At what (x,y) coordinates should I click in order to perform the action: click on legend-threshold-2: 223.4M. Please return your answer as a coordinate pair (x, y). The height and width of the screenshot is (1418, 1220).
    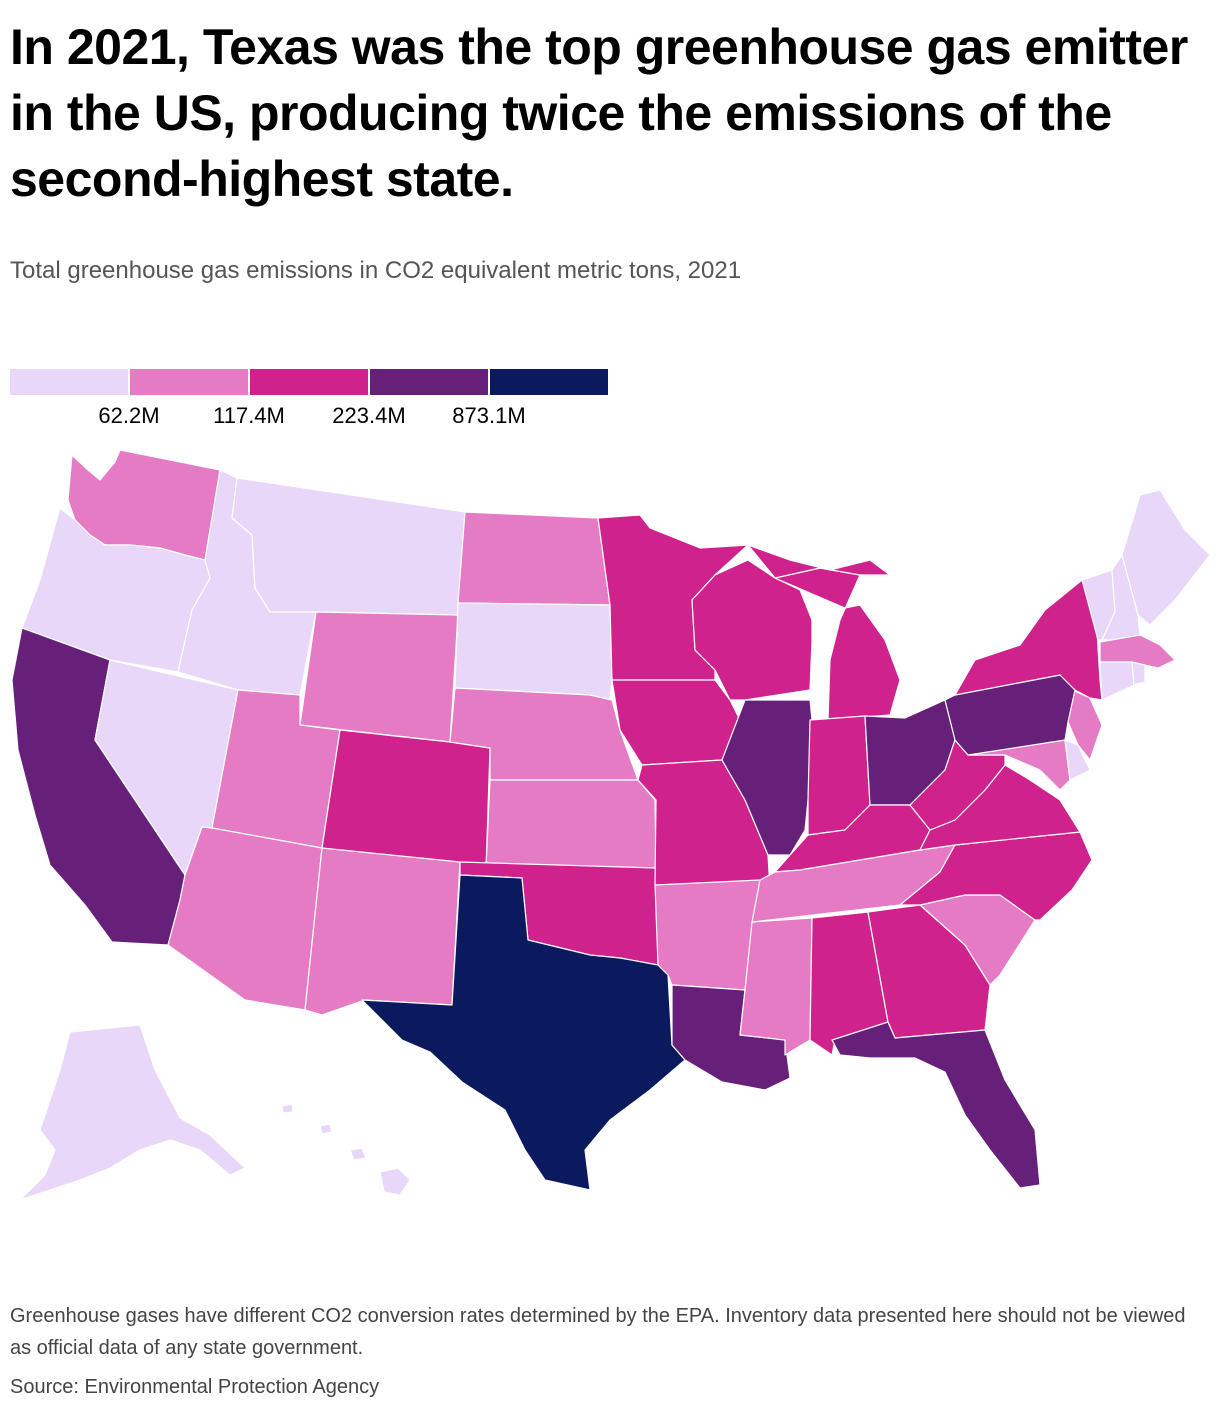
    Looking at the image, I should click on (369, 415).